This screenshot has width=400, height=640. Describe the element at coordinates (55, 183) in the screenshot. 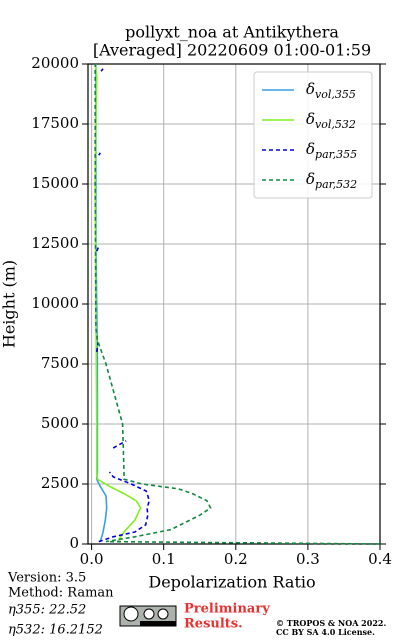

I see `y-tick-label: 15000` at that location.